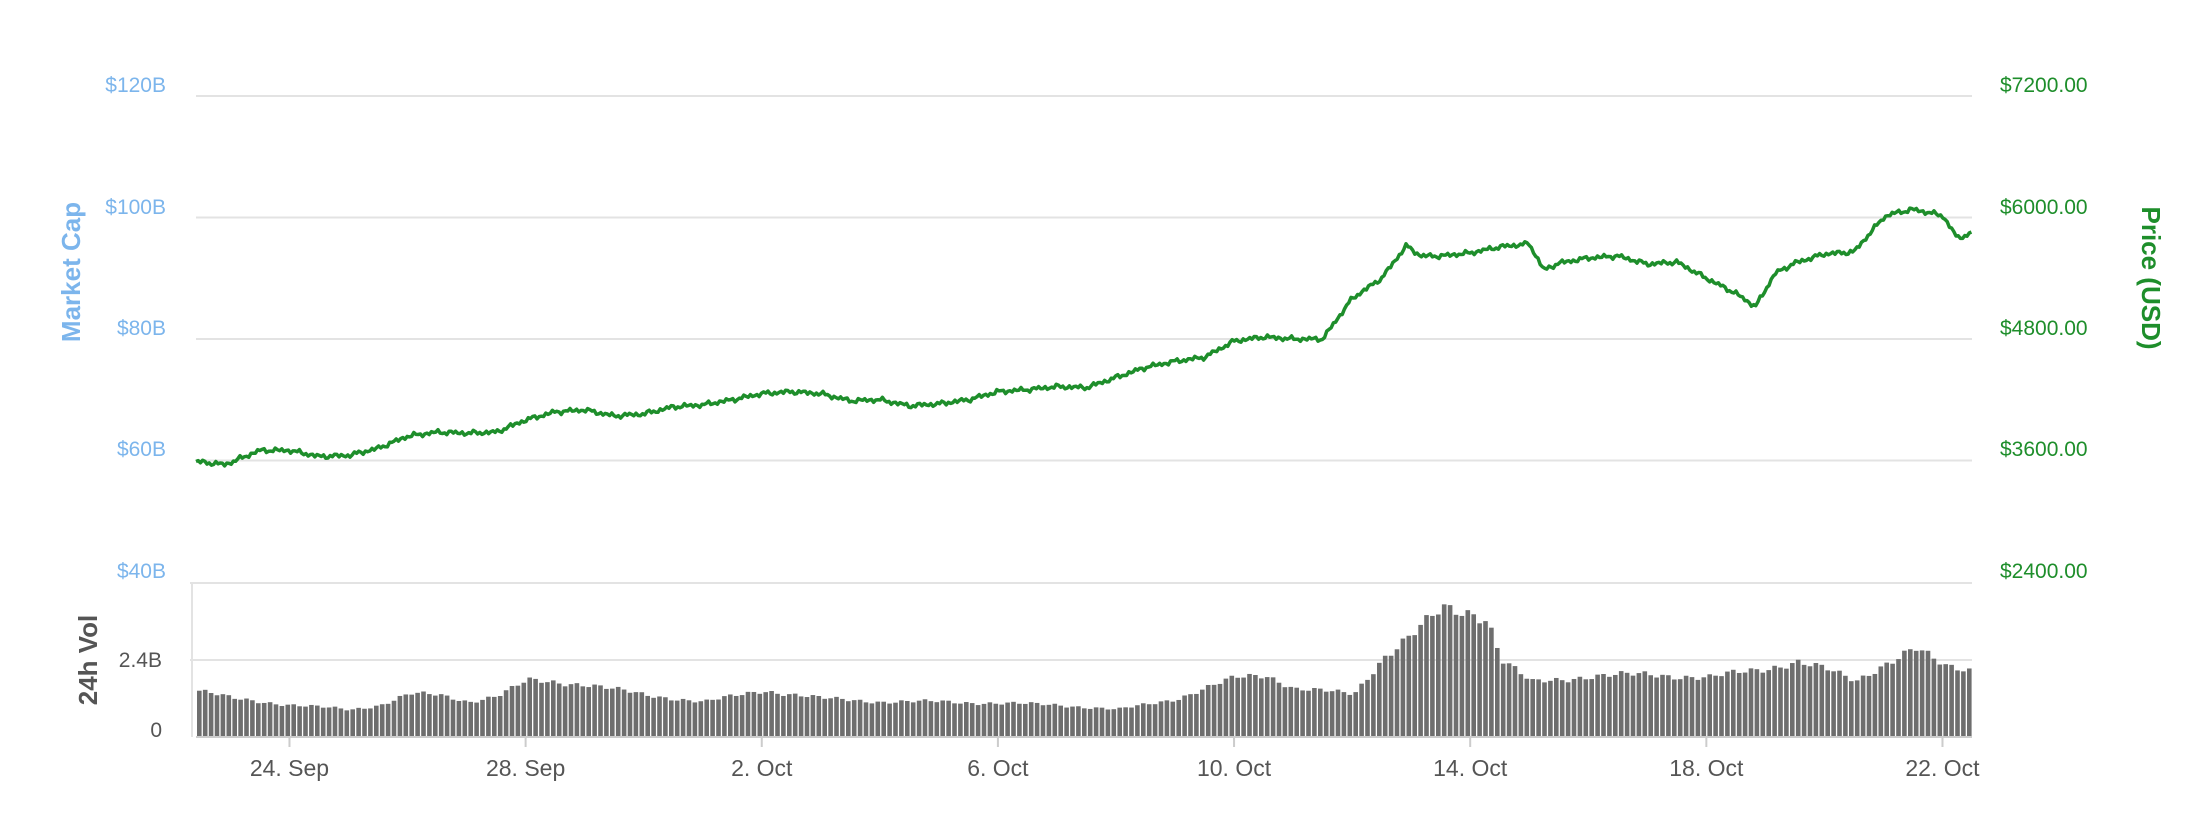  What do you see at coordinates (2044, 449) in the screenshot?
I see `price-tick-label: $3600.00` at bounding box center [2044, 449].